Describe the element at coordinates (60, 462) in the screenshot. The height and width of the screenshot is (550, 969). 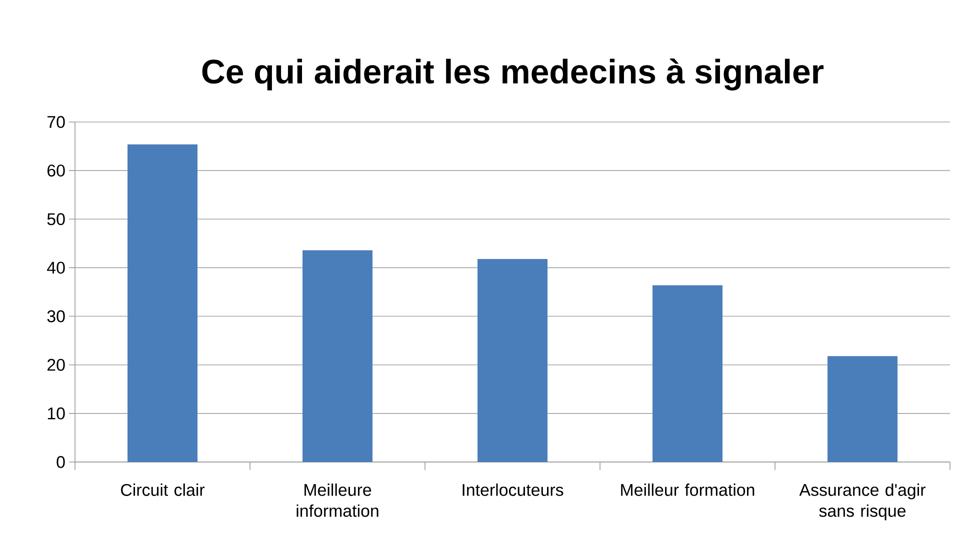
I see `y-tick-label: 0` at that location.